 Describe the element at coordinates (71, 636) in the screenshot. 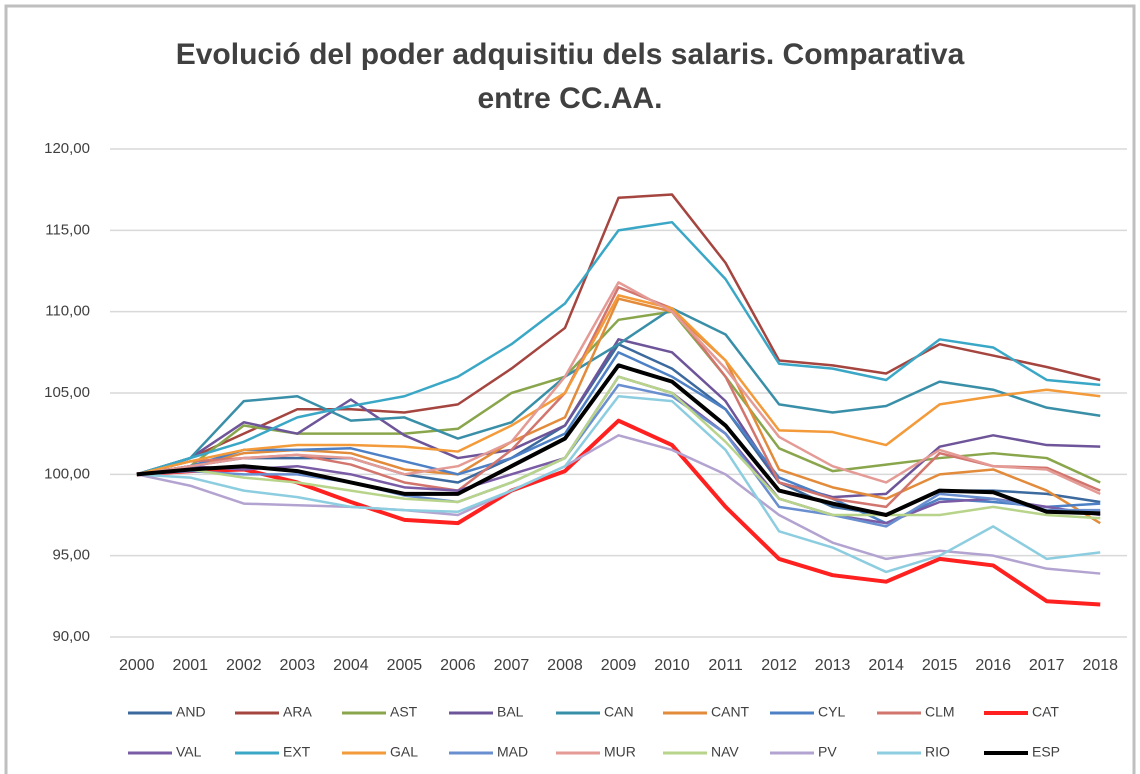

I see `y-tick-label: 90,00` at that location.